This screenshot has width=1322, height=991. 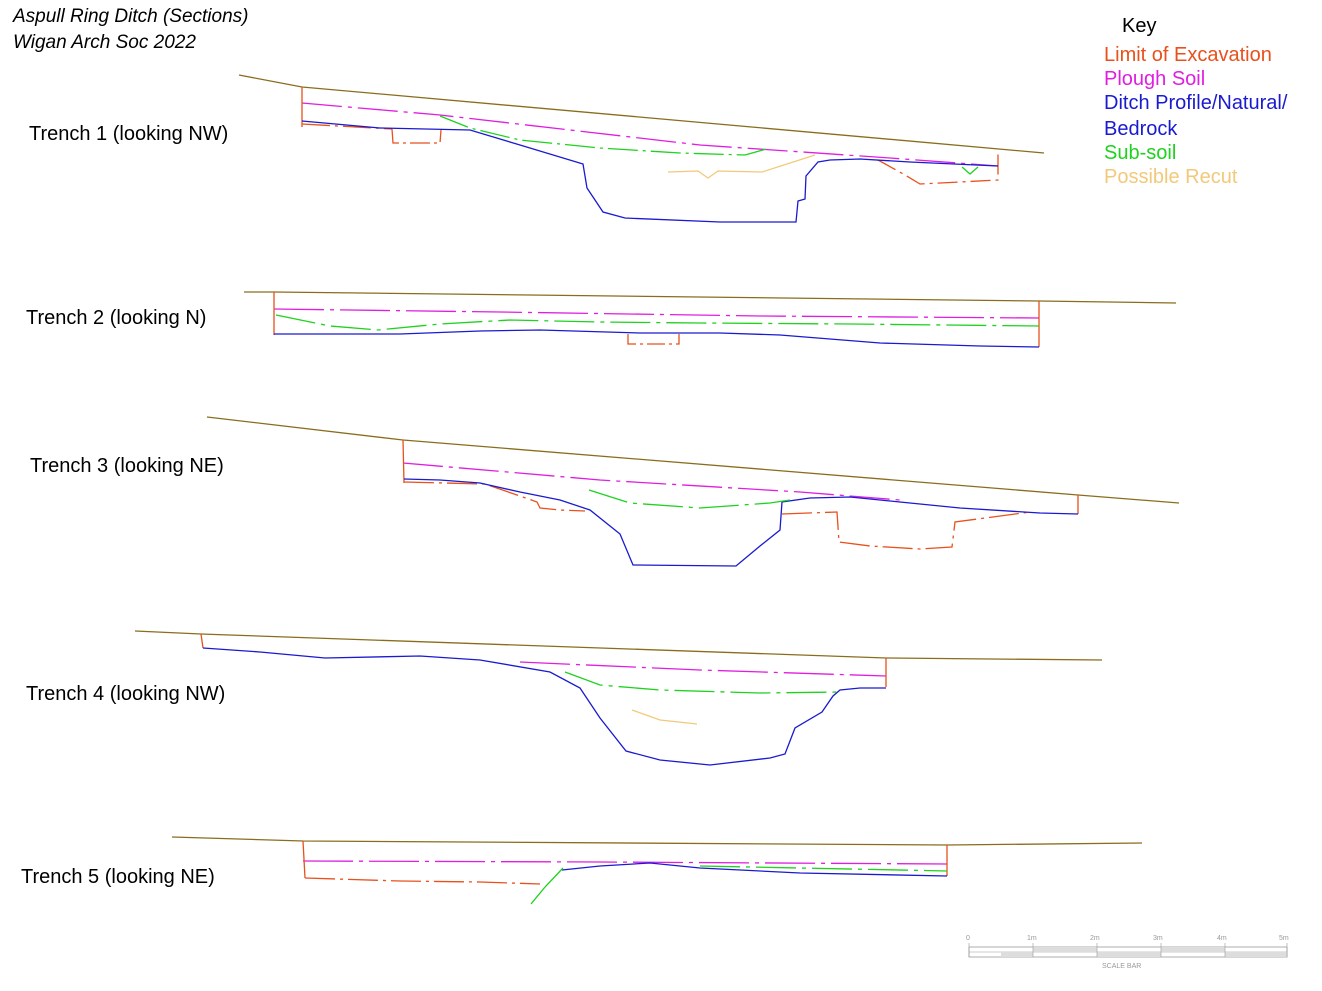 What do you see at coordinates (605, 135) in the screenshot?
I see `trench-1-sub-soil` at bounding box center [605, 135].